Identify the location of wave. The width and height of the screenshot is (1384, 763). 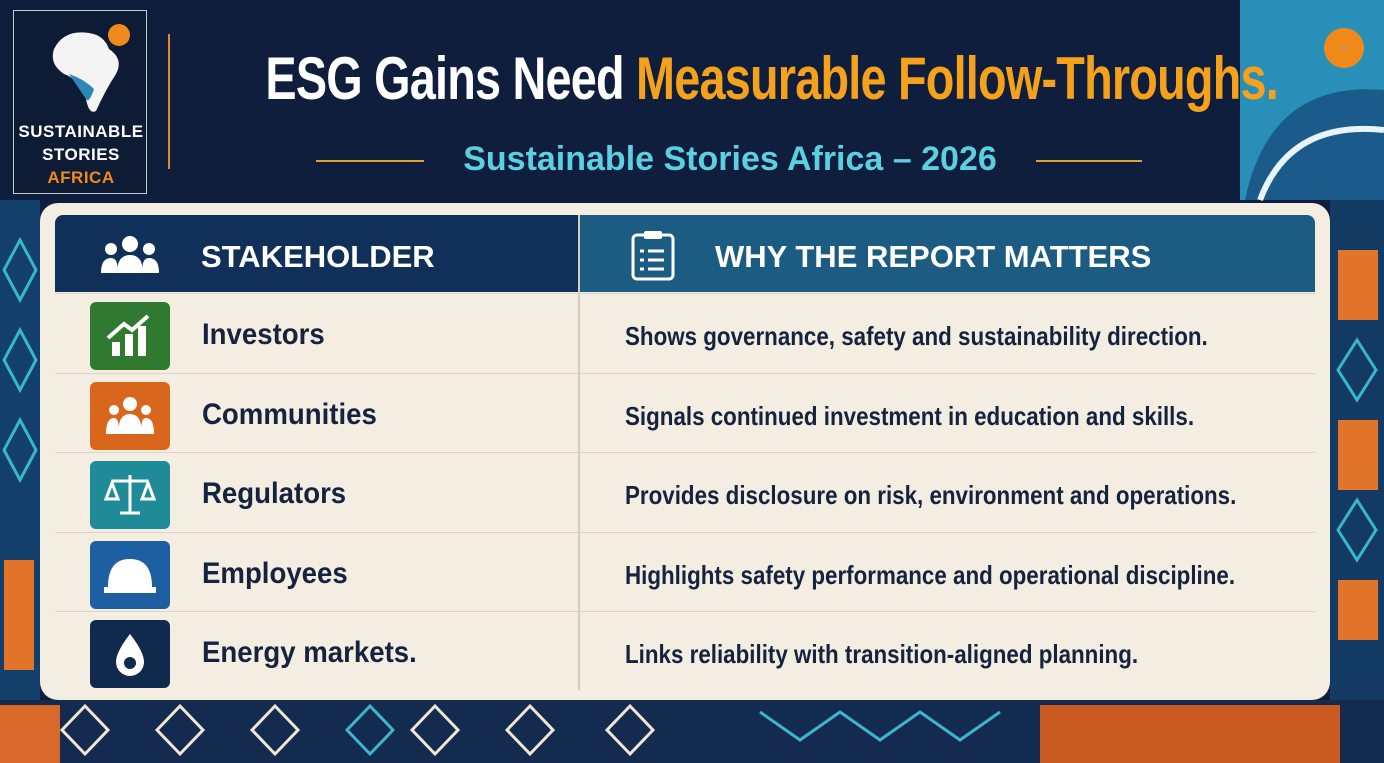
(1314, 144).